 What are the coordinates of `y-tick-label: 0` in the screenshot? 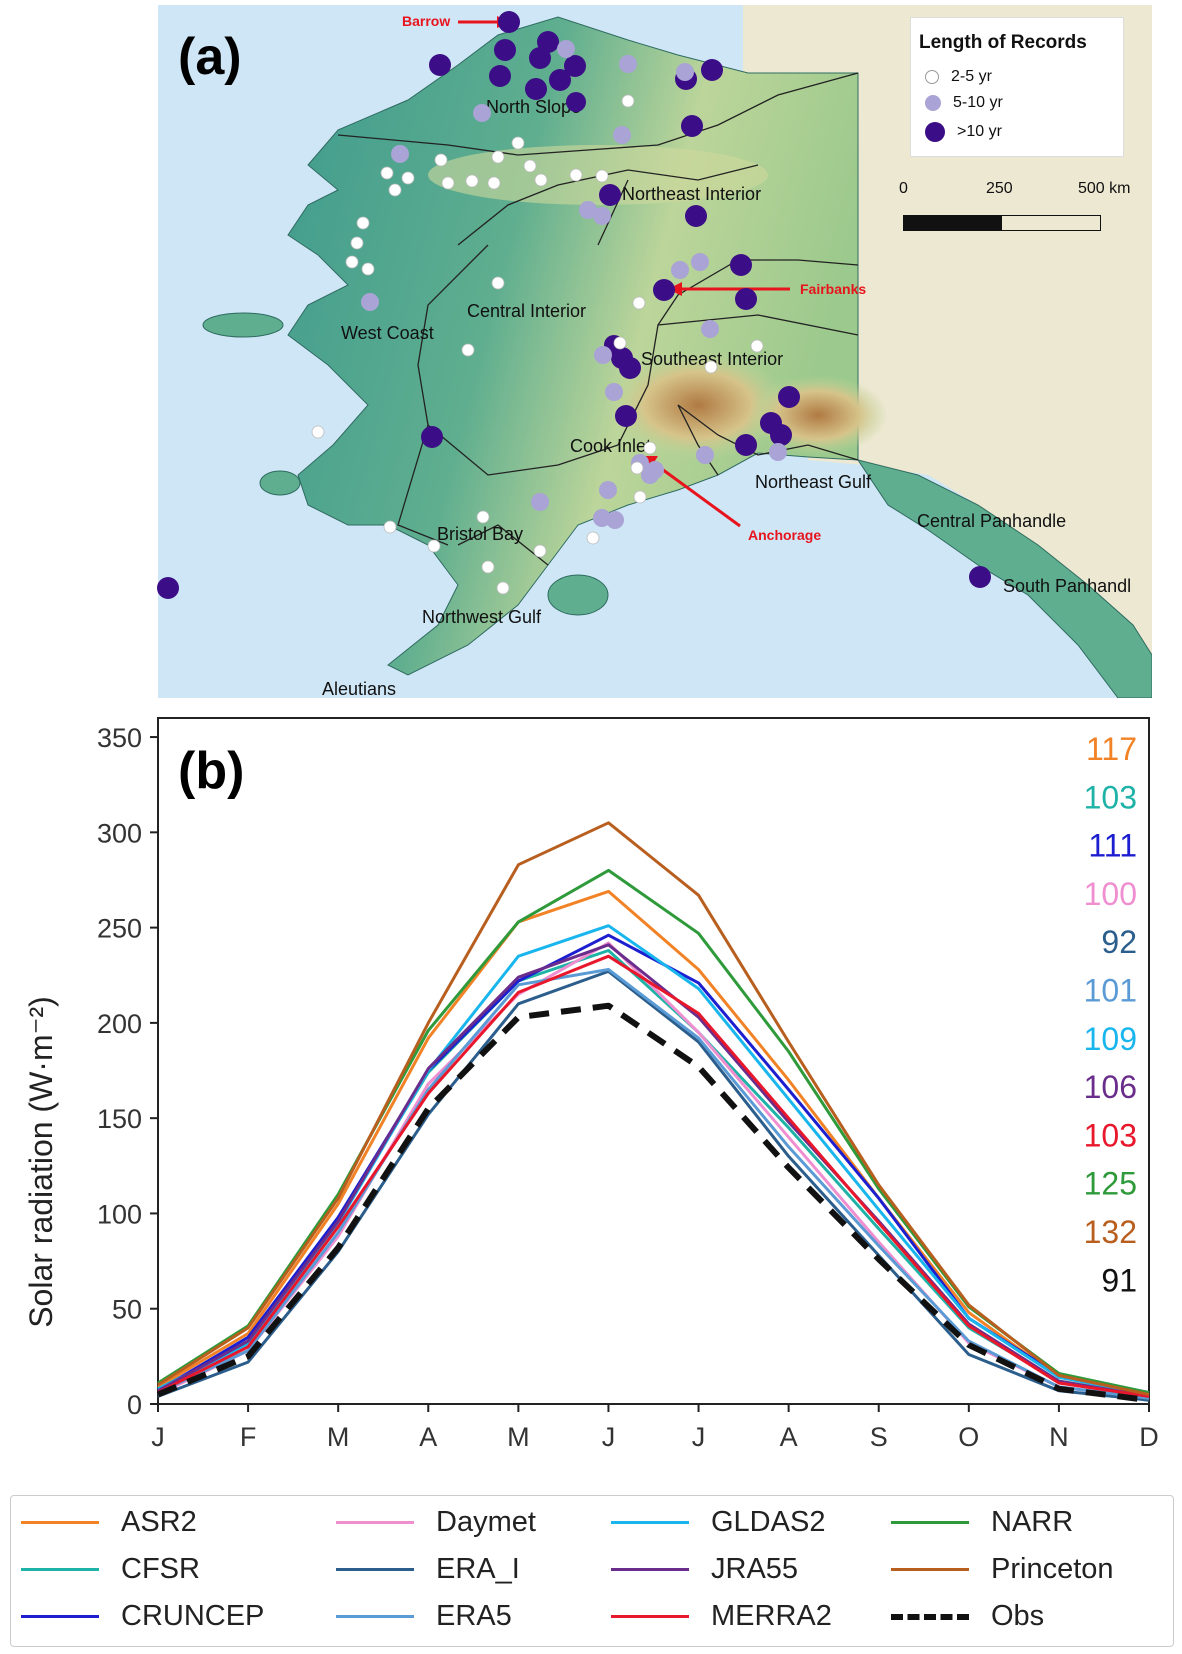 It's located at (134, 1405).